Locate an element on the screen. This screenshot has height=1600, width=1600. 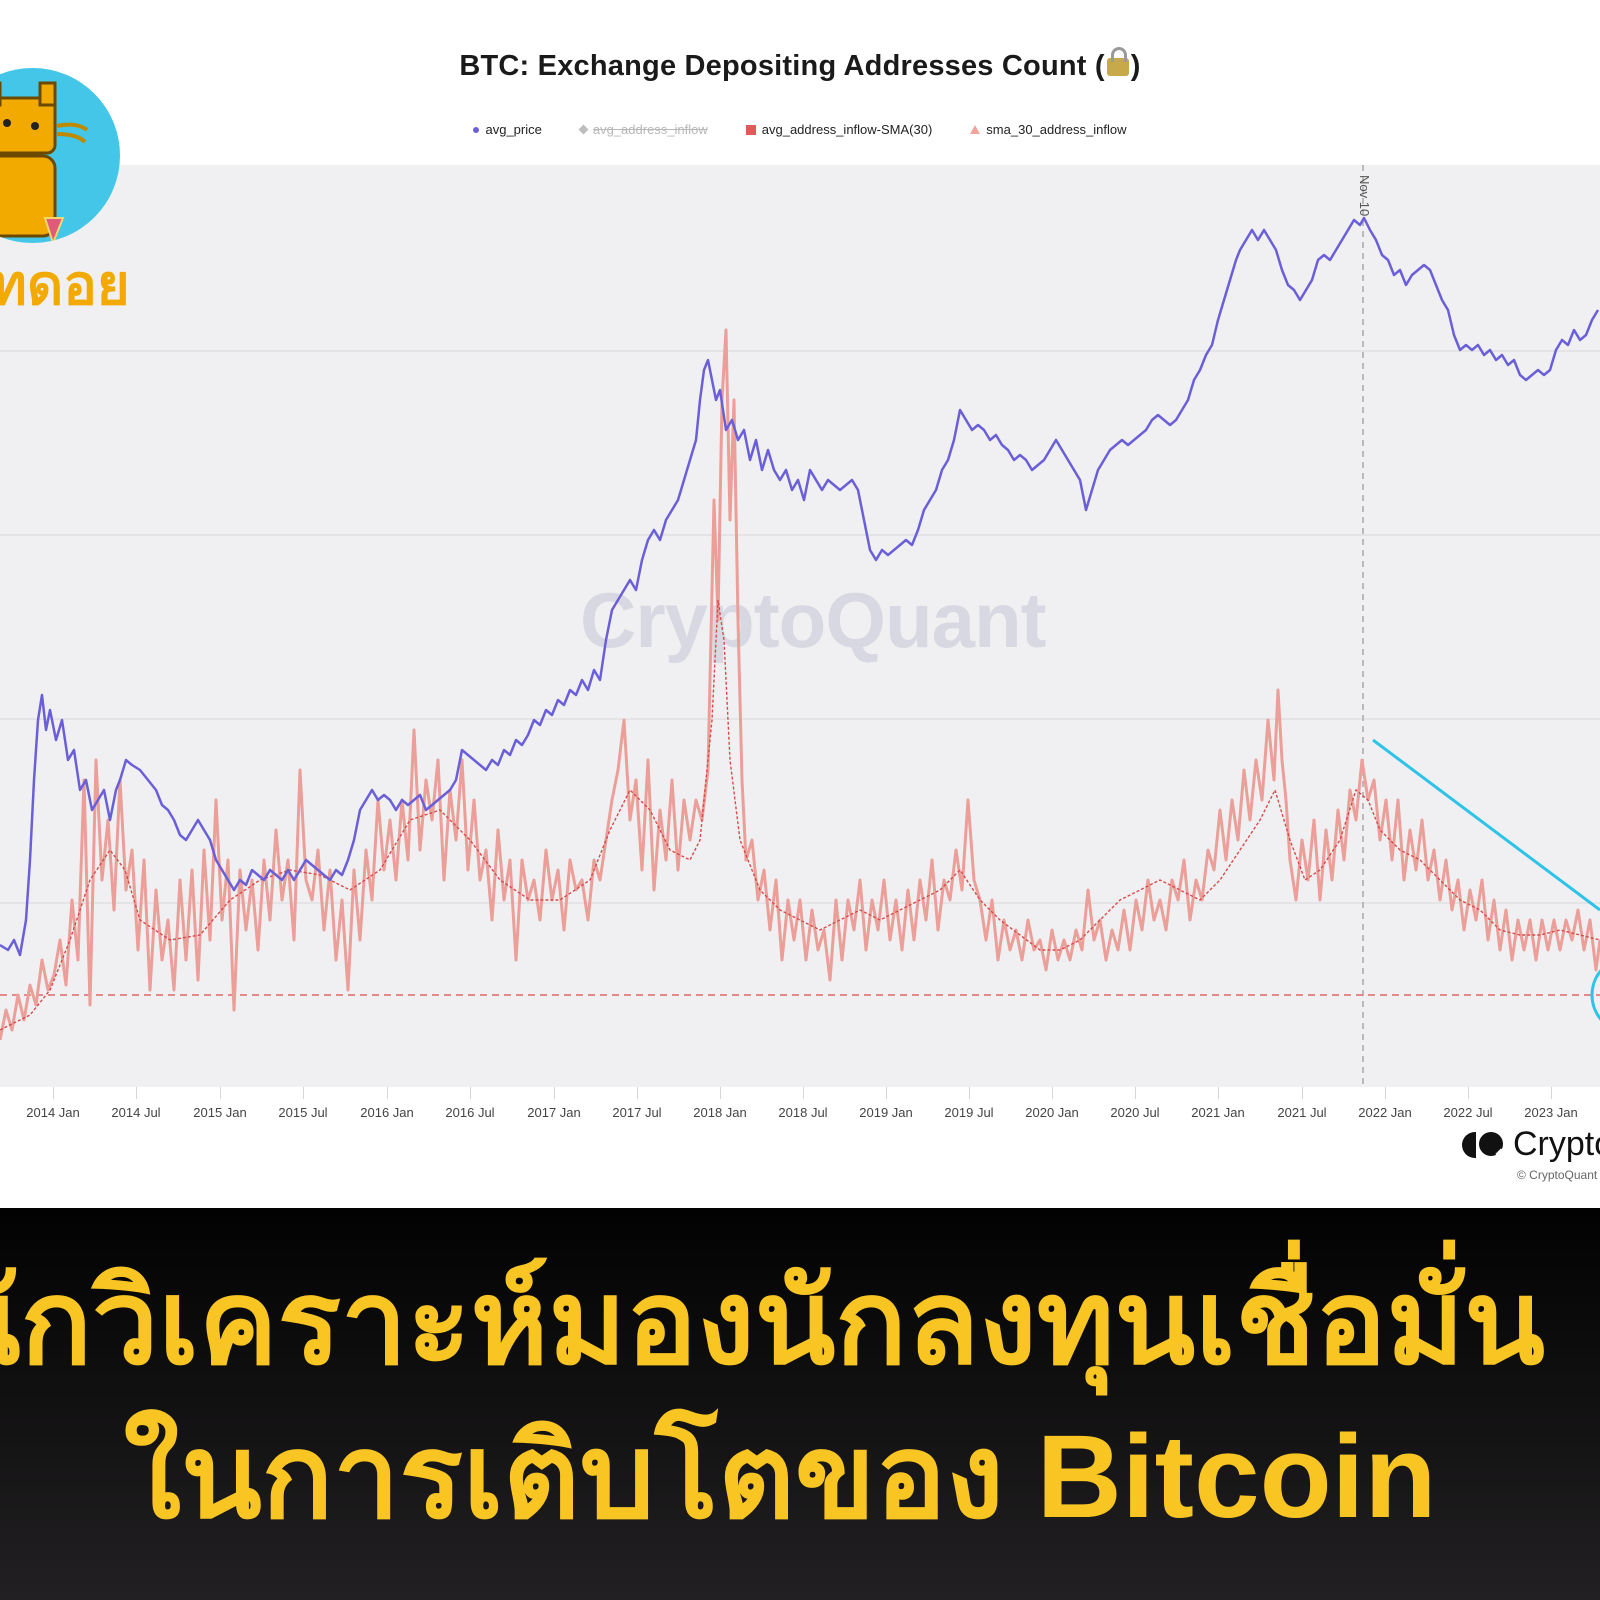
highlight-circle is located at coordinates (1595, 995).